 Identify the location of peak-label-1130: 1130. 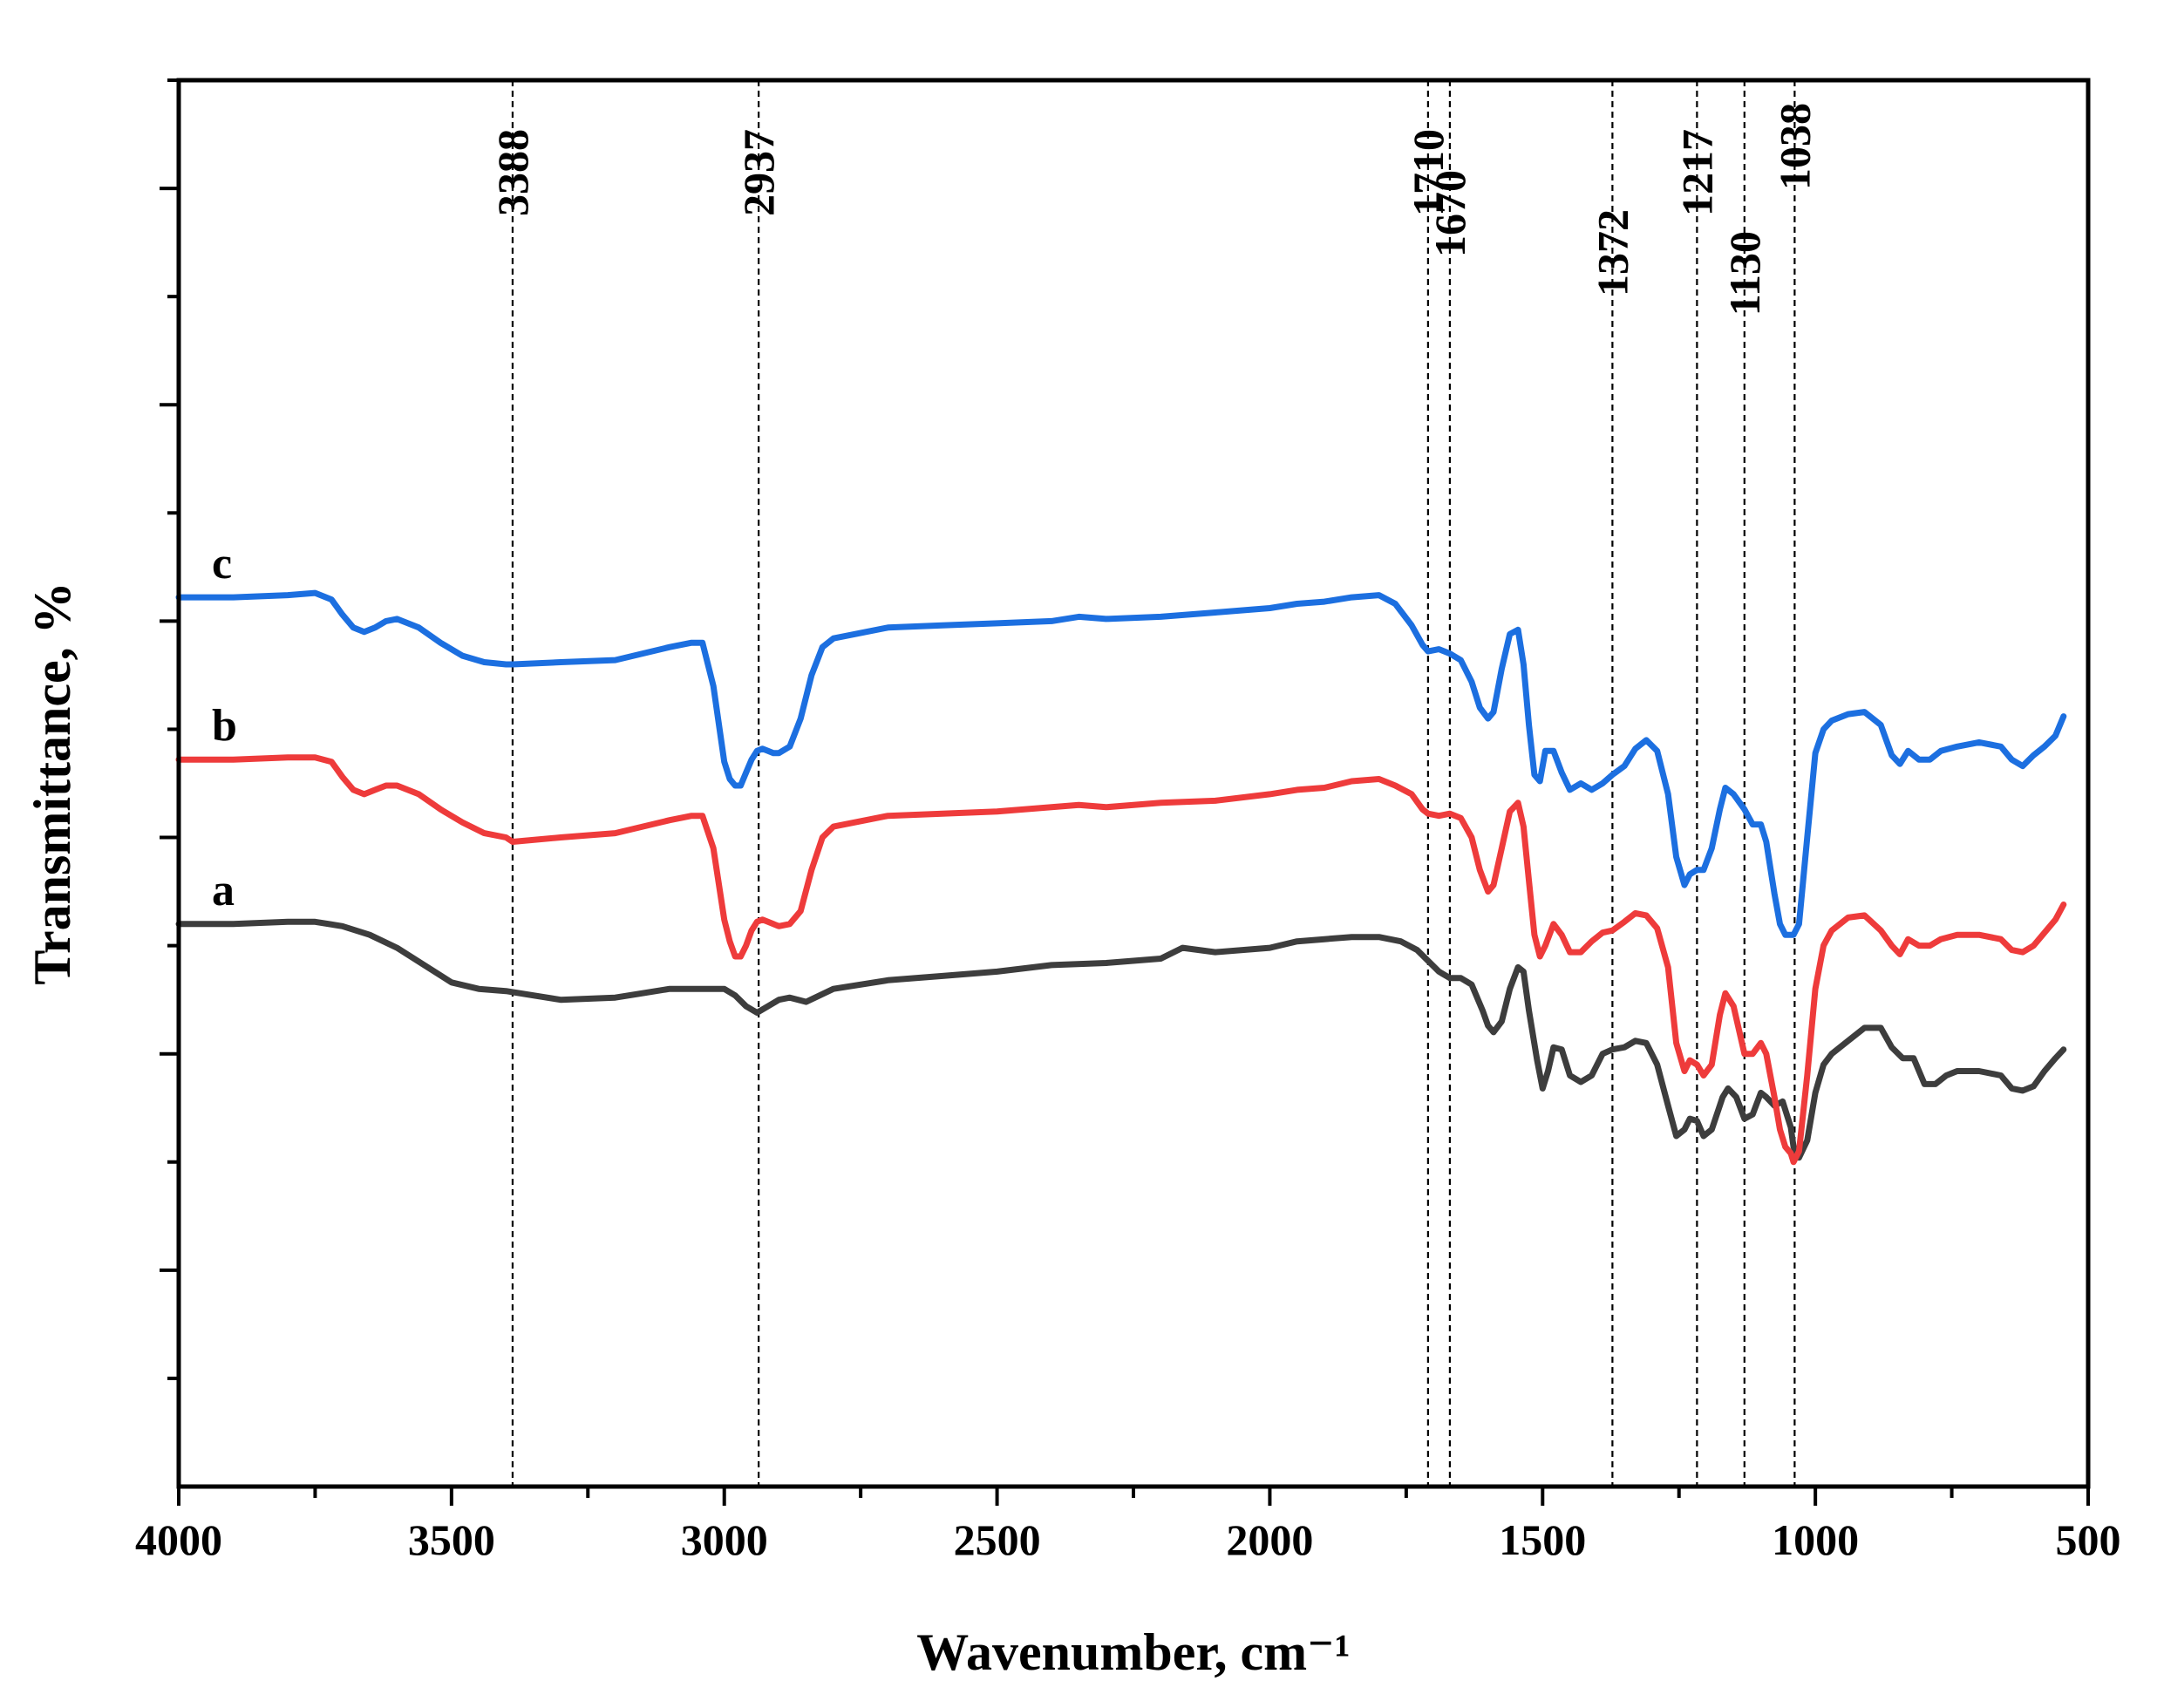
(1744, 273).